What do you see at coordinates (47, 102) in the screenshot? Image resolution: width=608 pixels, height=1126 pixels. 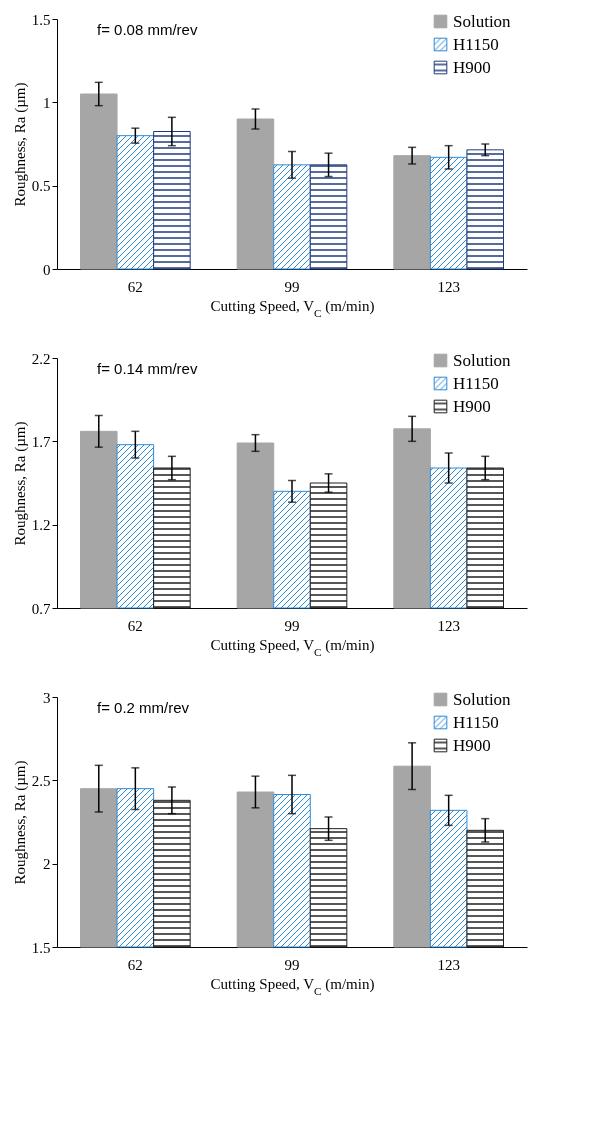 I see `y-tick-label: 1` at bounding box center [47, 102].